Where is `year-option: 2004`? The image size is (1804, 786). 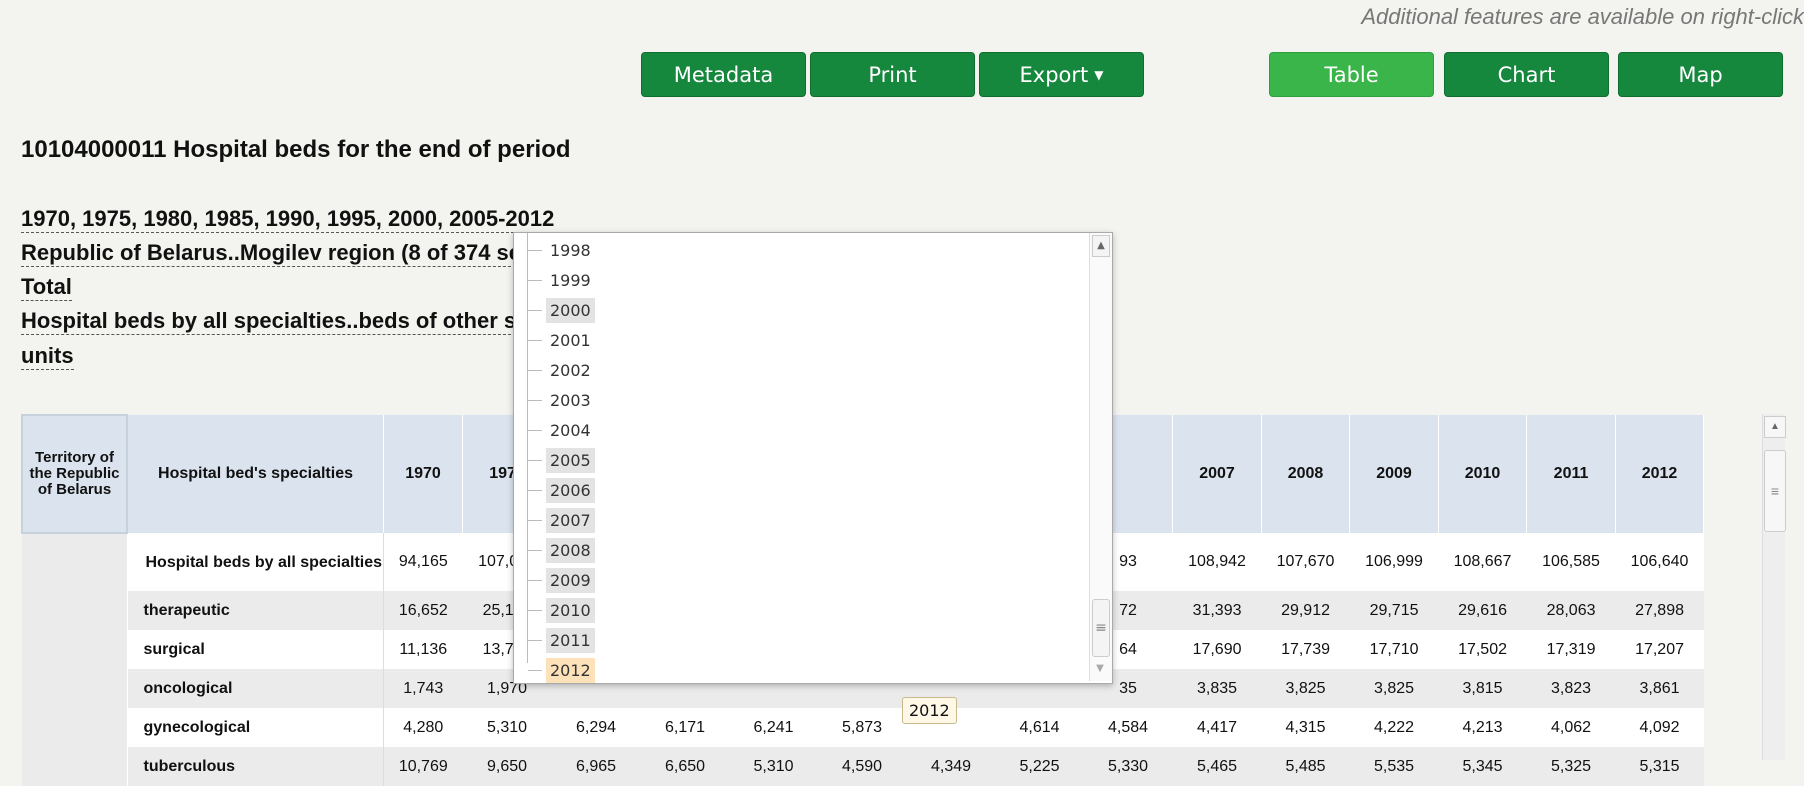
year-option: 2004 is located at coordinates (561, 430).